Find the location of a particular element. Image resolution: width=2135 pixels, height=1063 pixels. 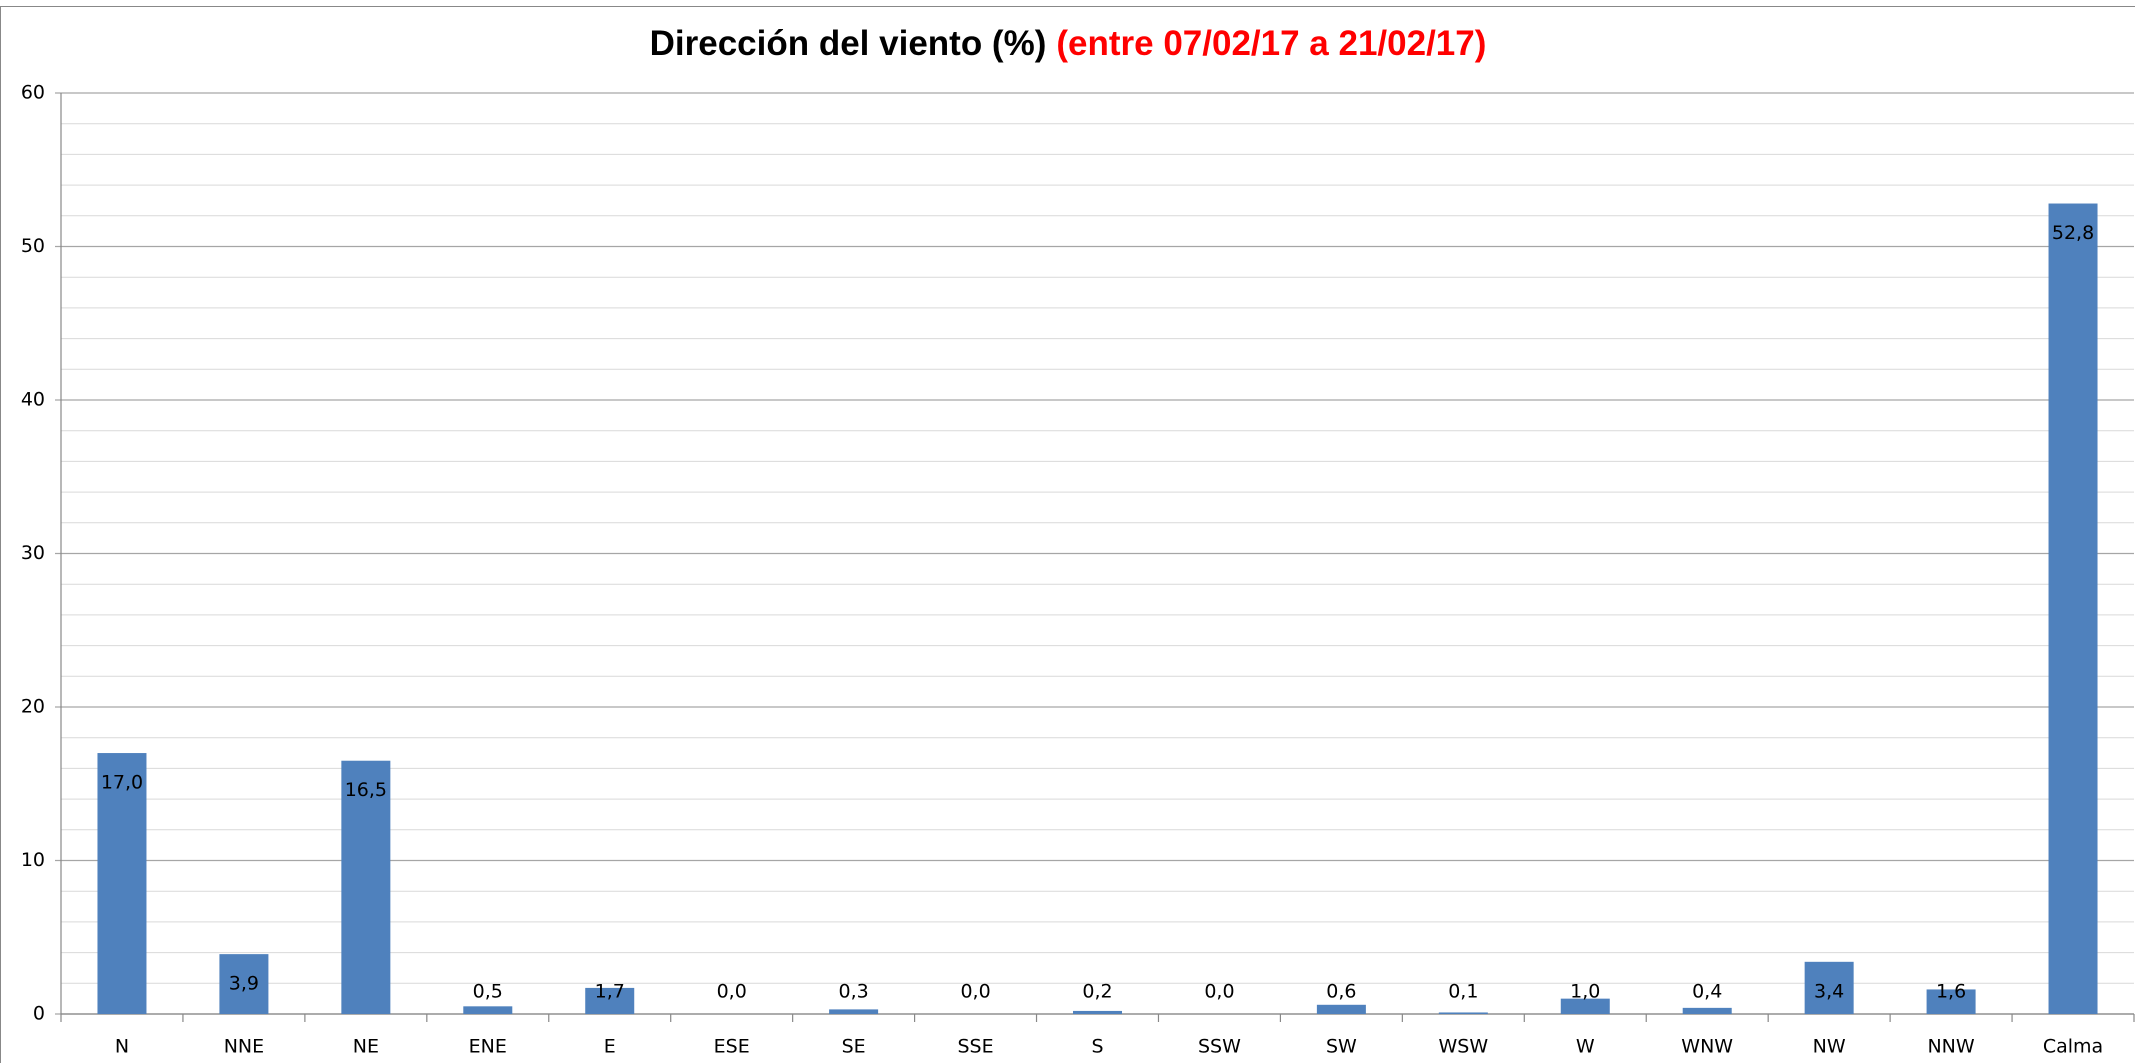

y-tick-label: 60 is located at coordinates (33, 93).